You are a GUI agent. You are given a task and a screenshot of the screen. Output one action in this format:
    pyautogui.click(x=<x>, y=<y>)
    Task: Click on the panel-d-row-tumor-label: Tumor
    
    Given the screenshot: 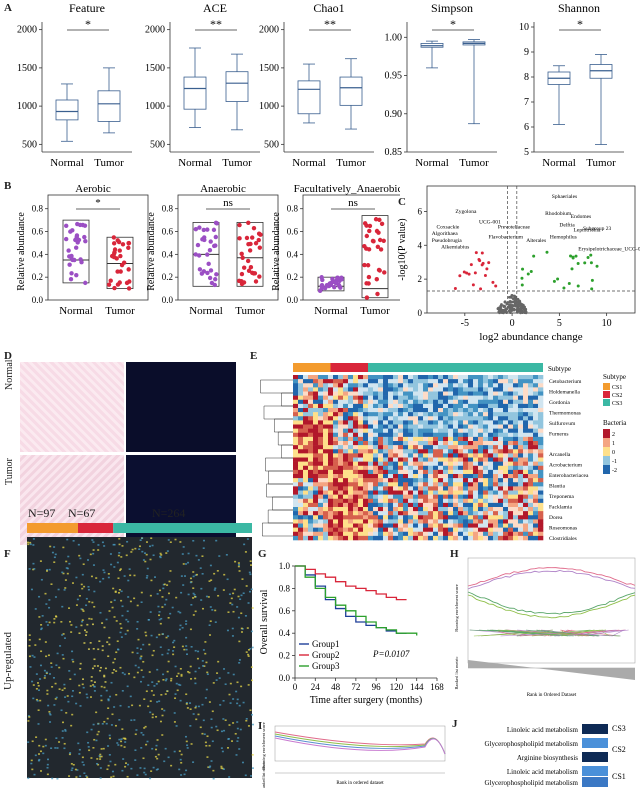 What is the action you would take?
    pyautogui.click(x=9, y=471)
    